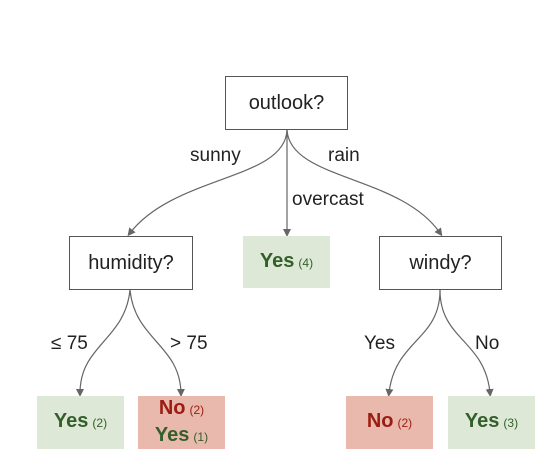 This screenshot has height=468, width=553. I want to click on leaf-windy-no-yes: Yes (3), so click(491, 422).